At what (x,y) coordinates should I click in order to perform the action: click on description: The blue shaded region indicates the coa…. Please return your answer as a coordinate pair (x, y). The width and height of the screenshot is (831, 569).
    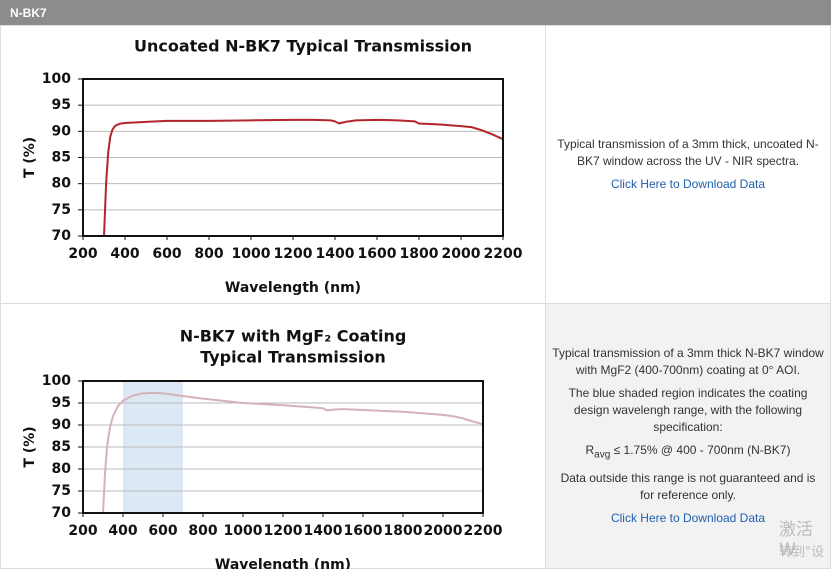
    Looking at the image, I should click on (688, 410).